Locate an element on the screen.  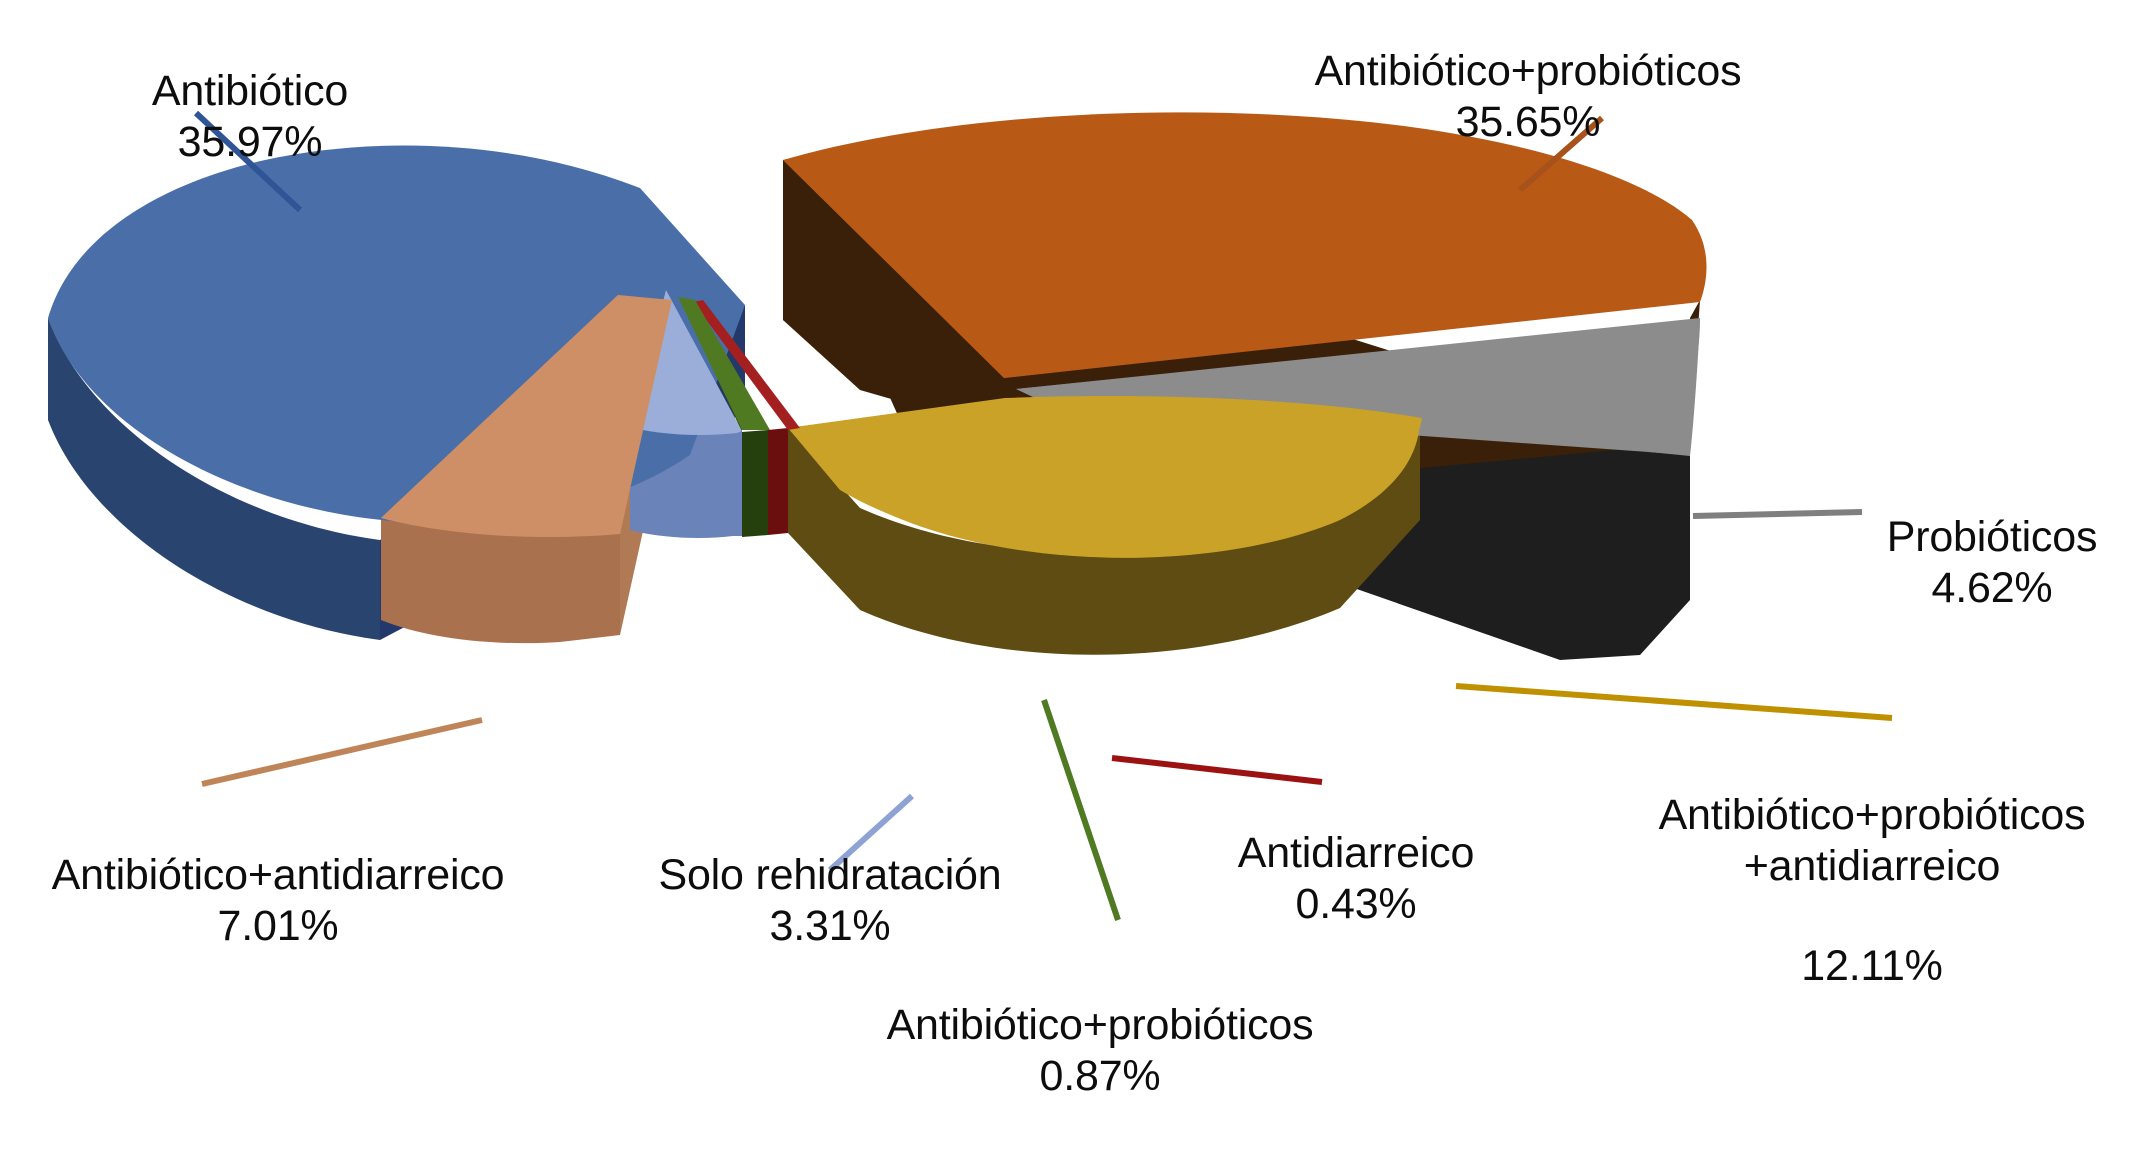
callout-antibiotico-probioticos-name: Antibiótico+probióticos is located at coordinates (1528, 71).